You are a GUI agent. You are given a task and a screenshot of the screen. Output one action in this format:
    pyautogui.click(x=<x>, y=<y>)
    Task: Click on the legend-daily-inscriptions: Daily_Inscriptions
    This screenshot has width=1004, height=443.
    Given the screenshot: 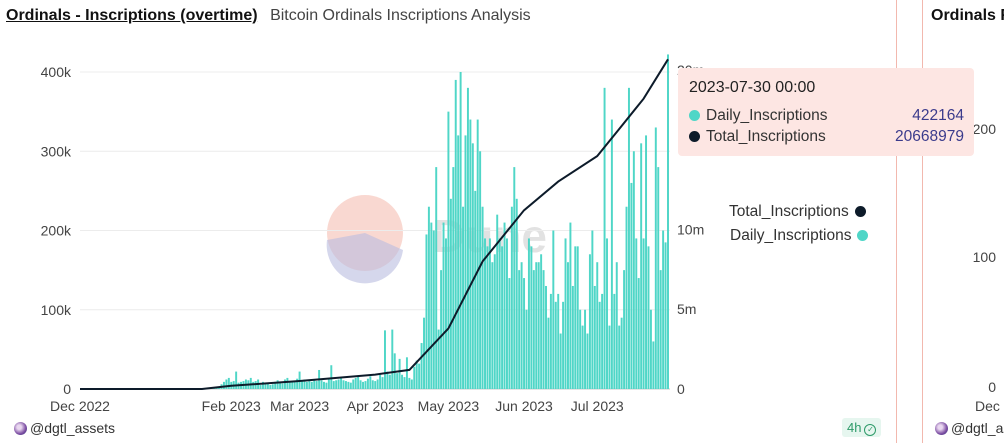 What is the action you would take?
    pyautogui.click(x=799, y=236)
    